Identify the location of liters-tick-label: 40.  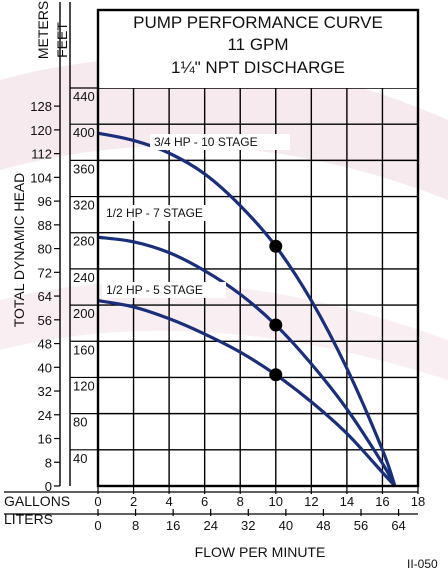
(286, 525).